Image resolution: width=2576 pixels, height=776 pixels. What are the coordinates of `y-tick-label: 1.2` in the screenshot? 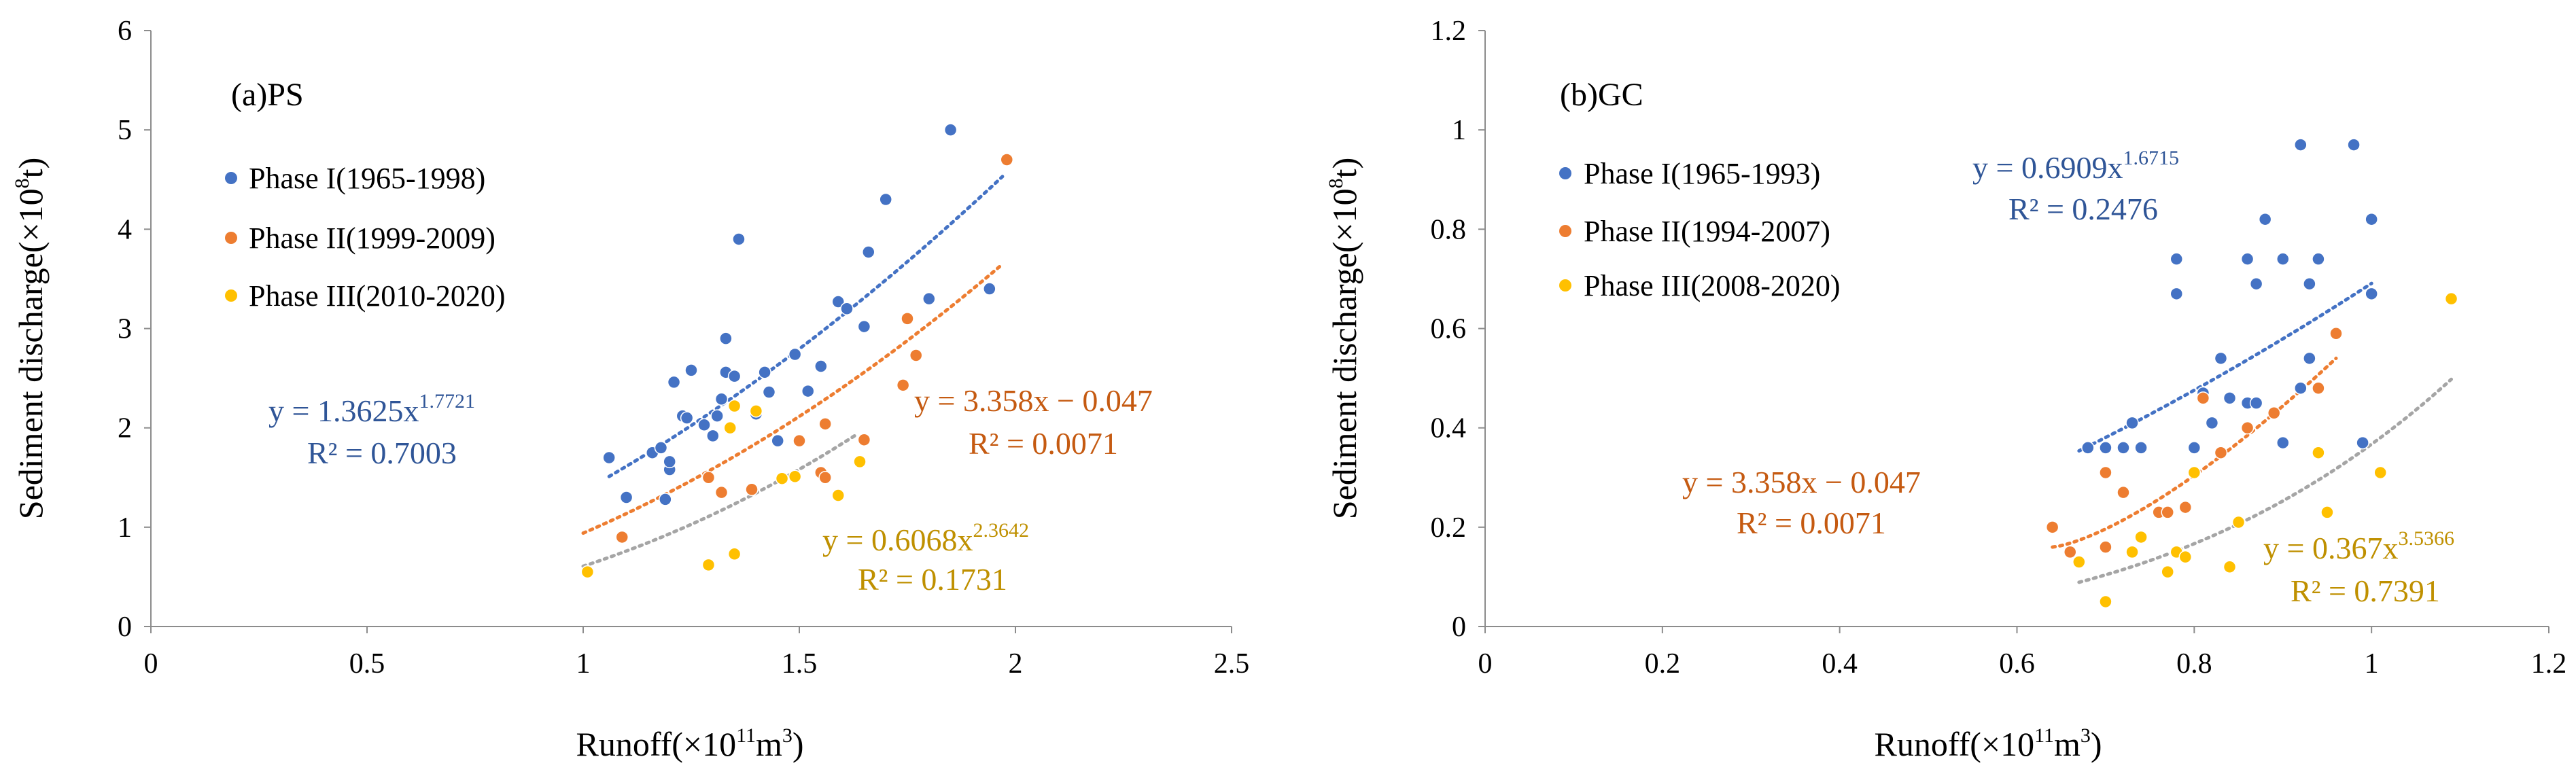 It's located at (1449, 32).